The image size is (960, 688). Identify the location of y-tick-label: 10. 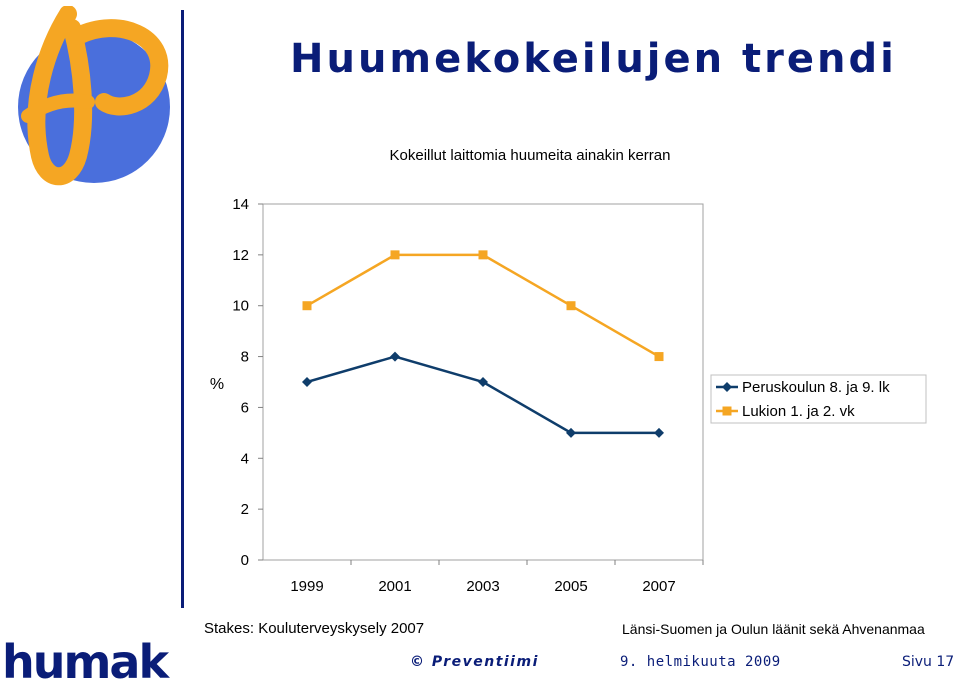
(240, 306).